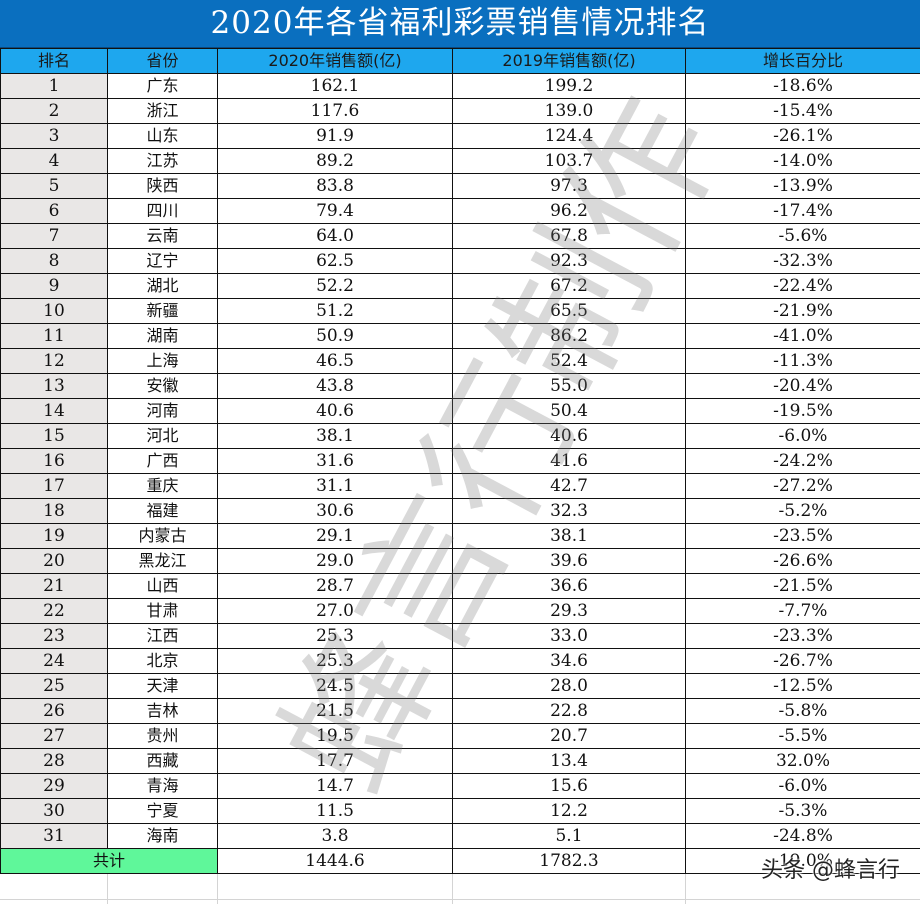 This screenshot has width=920, height=904. Describe the element at coordinates (162, 611) in the screenshot. I see `province-cell: 甘肃` at that location.